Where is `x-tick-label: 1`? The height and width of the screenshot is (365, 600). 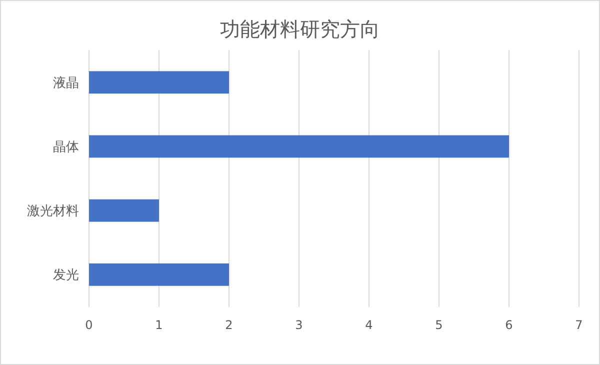 x-tick-label: 1 is located at coordinates (159, 325).